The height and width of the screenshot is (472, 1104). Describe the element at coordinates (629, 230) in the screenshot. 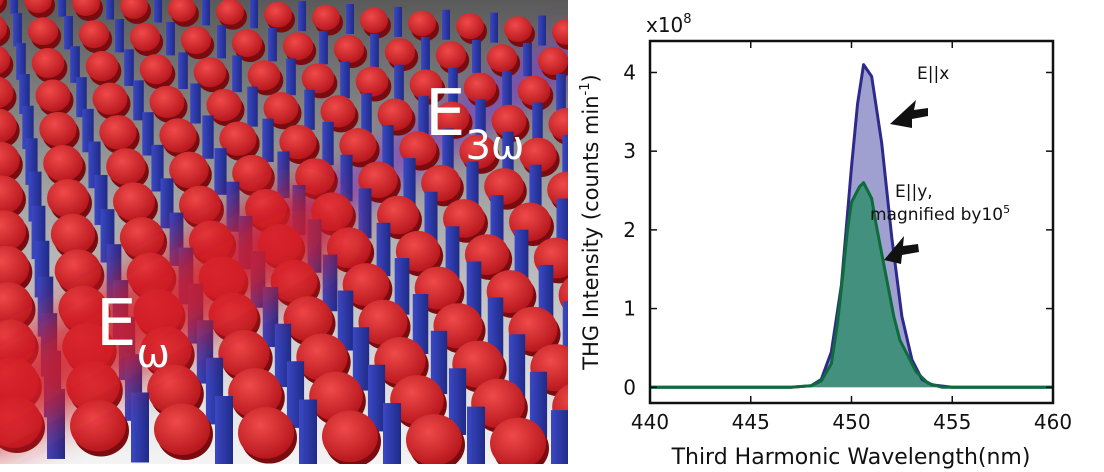

I see `y-tick-label: 2` at that location.